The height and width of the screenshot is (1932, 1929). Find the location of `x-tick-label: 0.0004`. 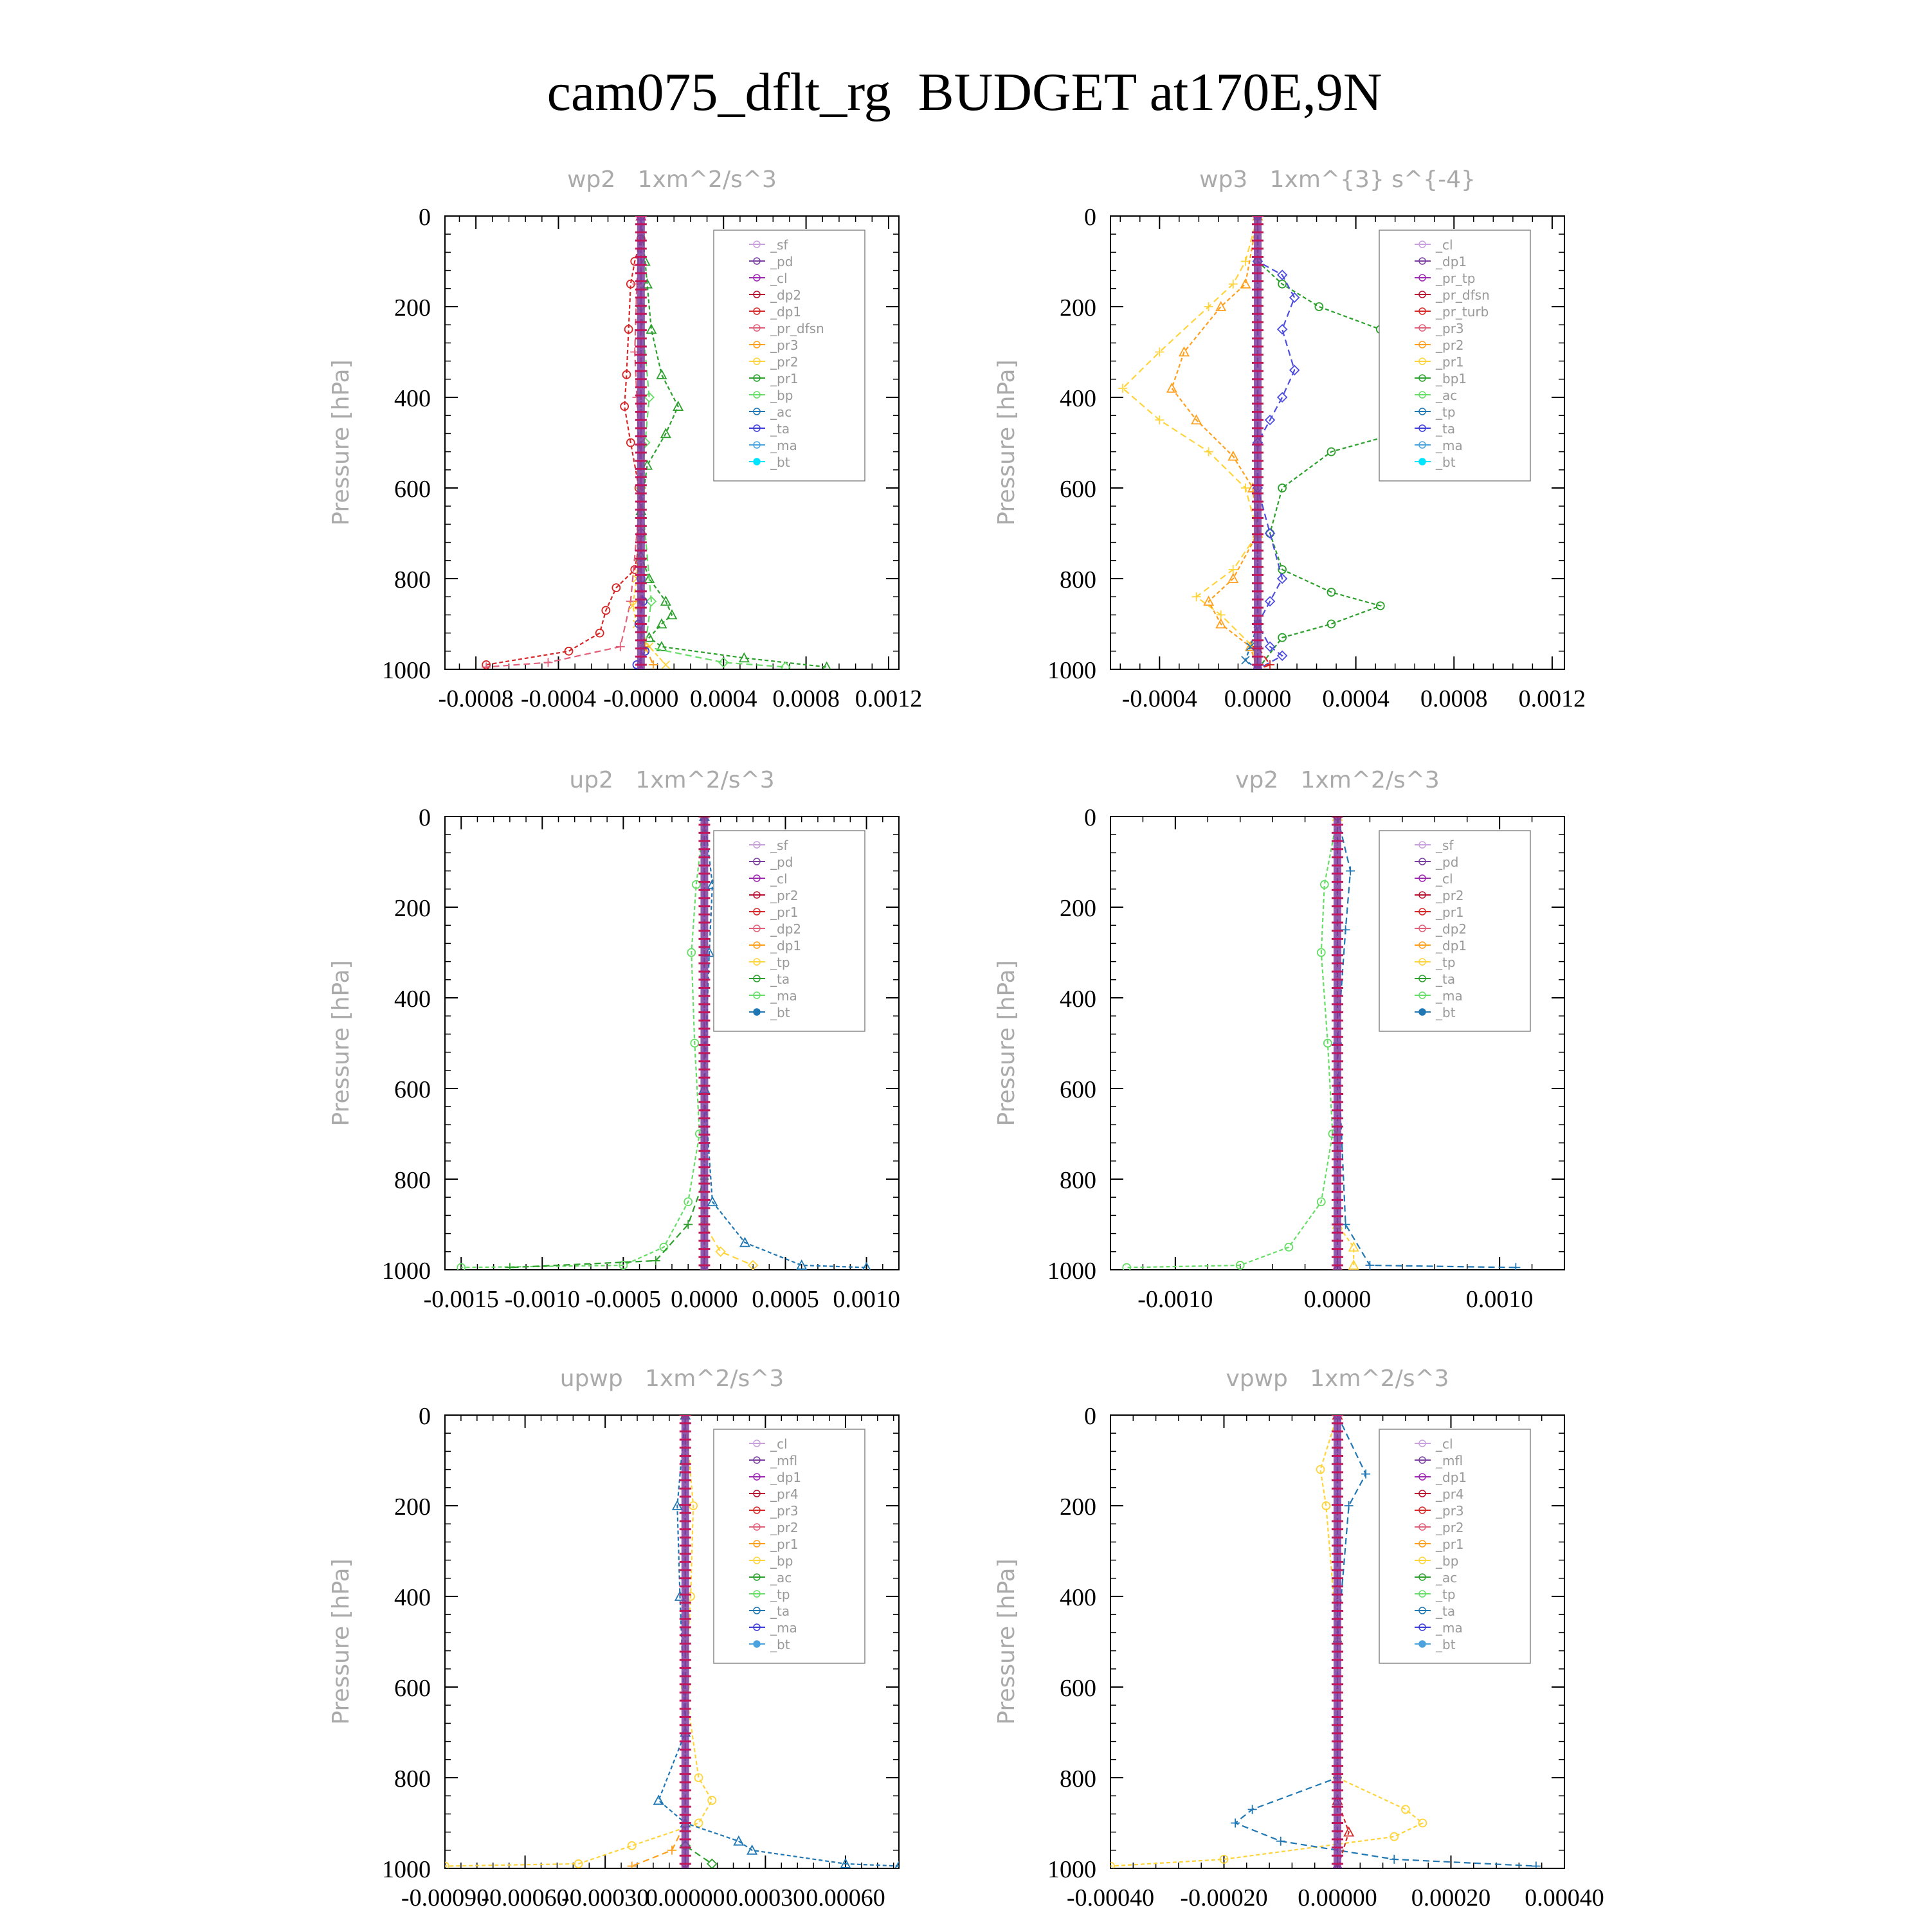

x-tick-label: 0.0004 is located at coordinates (723, 698).